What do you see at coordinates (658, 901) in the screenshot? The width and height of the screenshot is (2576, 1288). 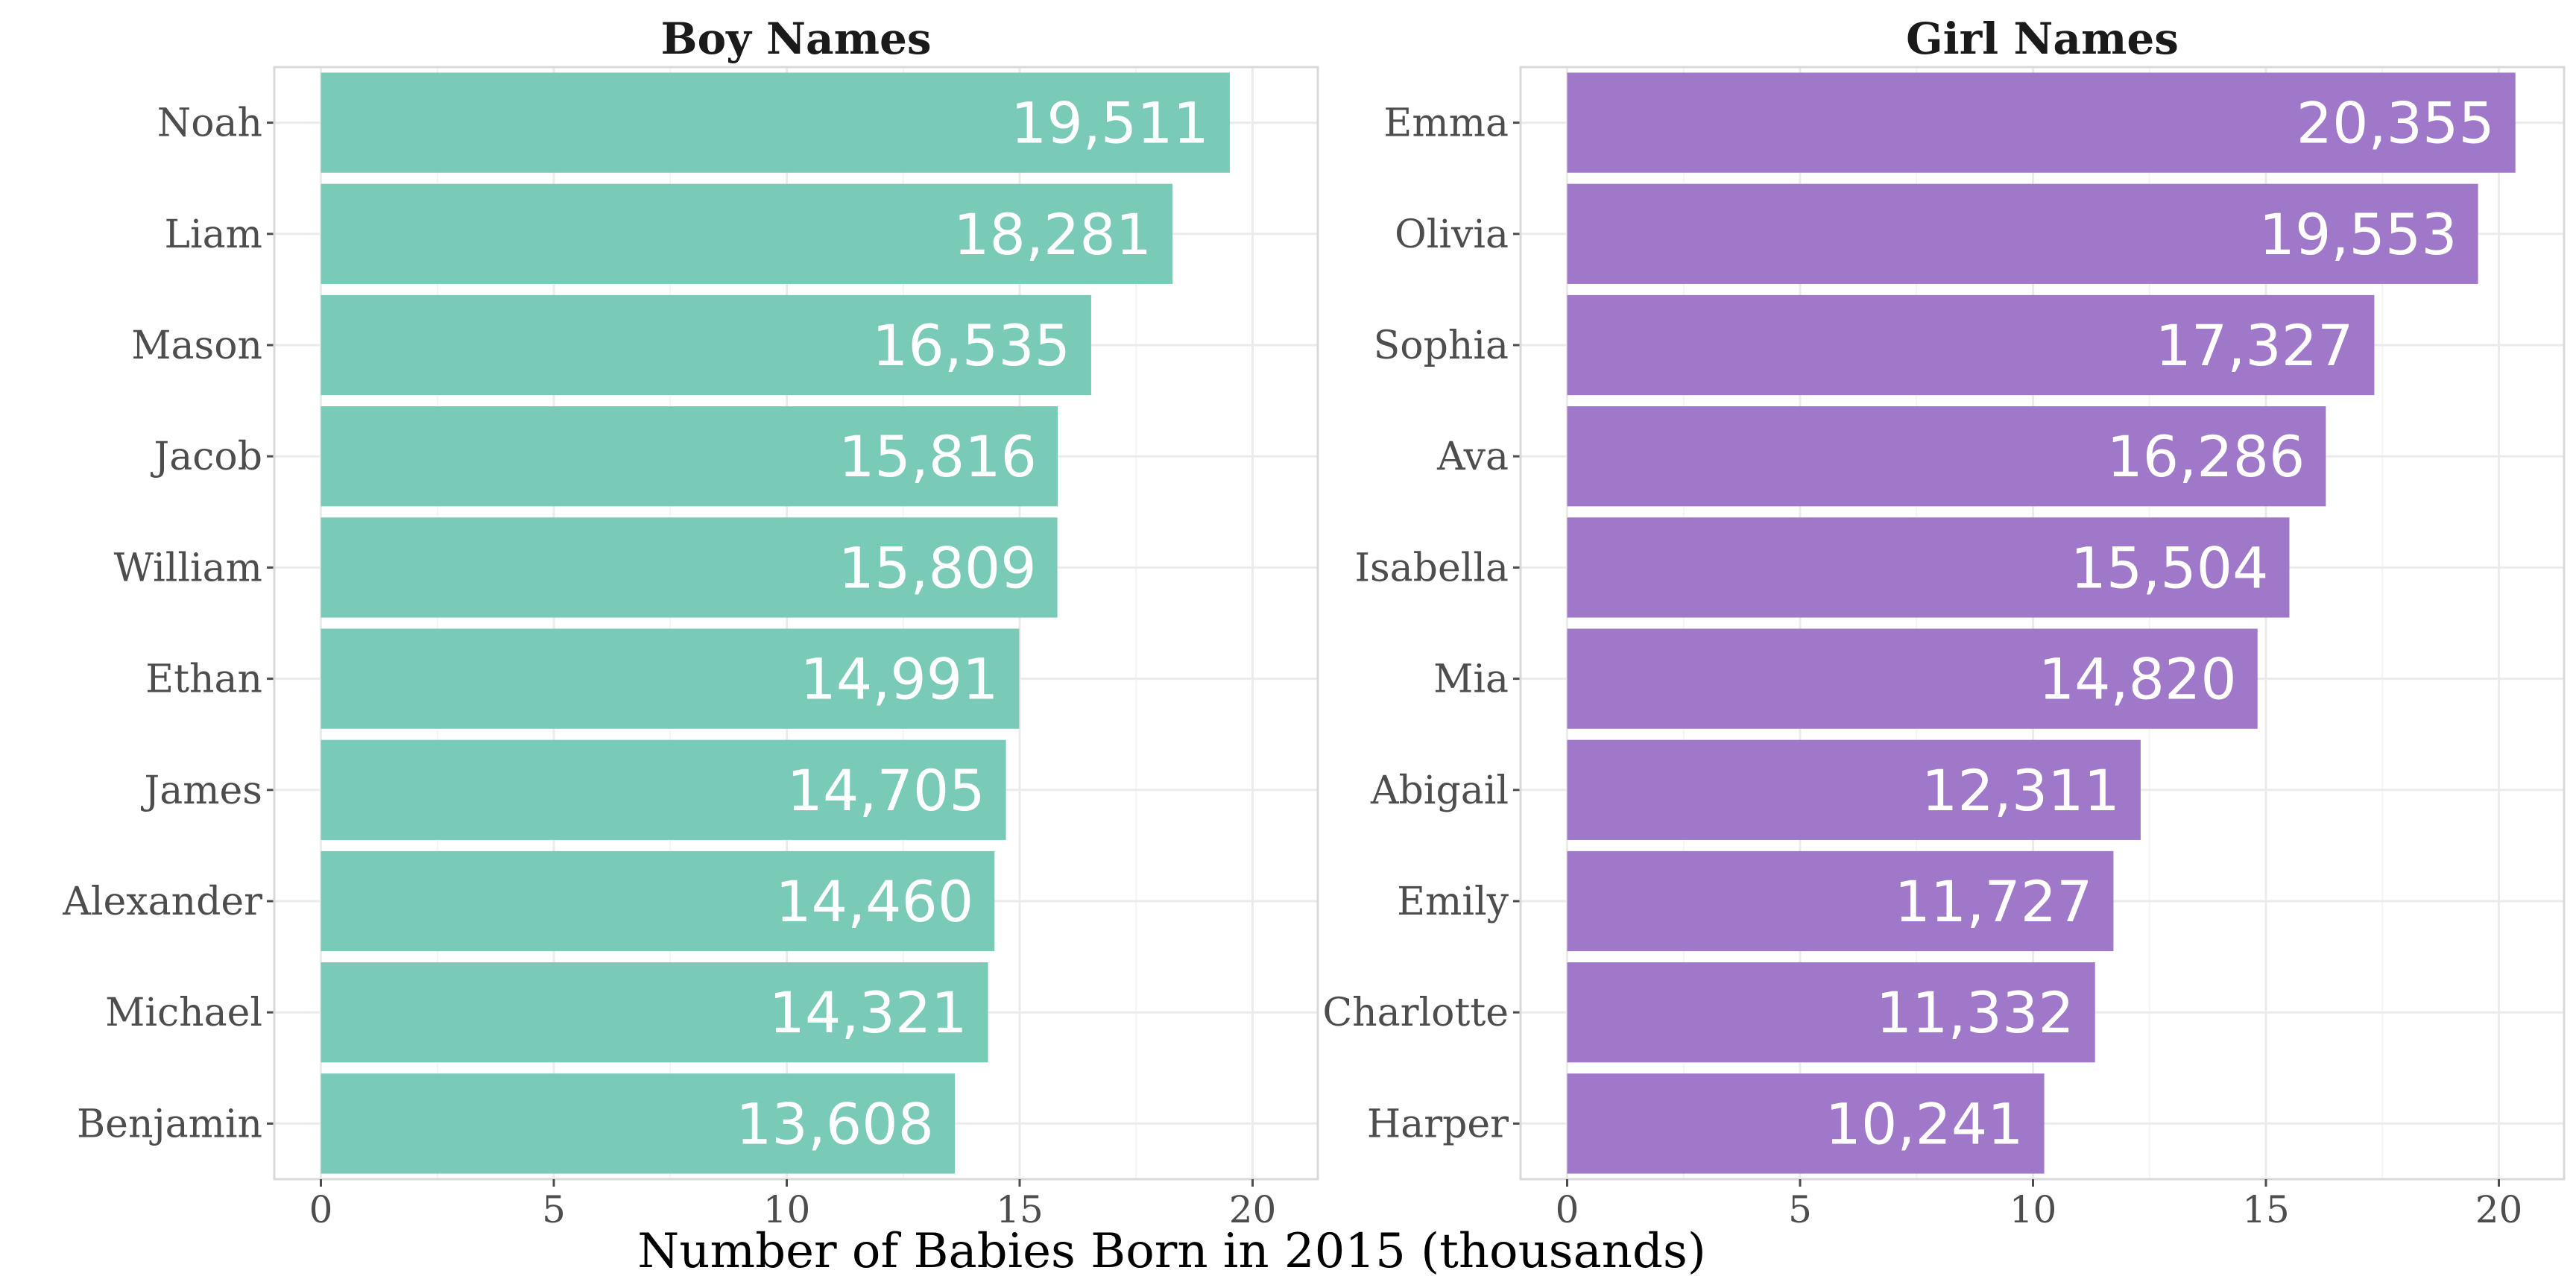 I see `bar-alexander` at bounding box center [658, 901].